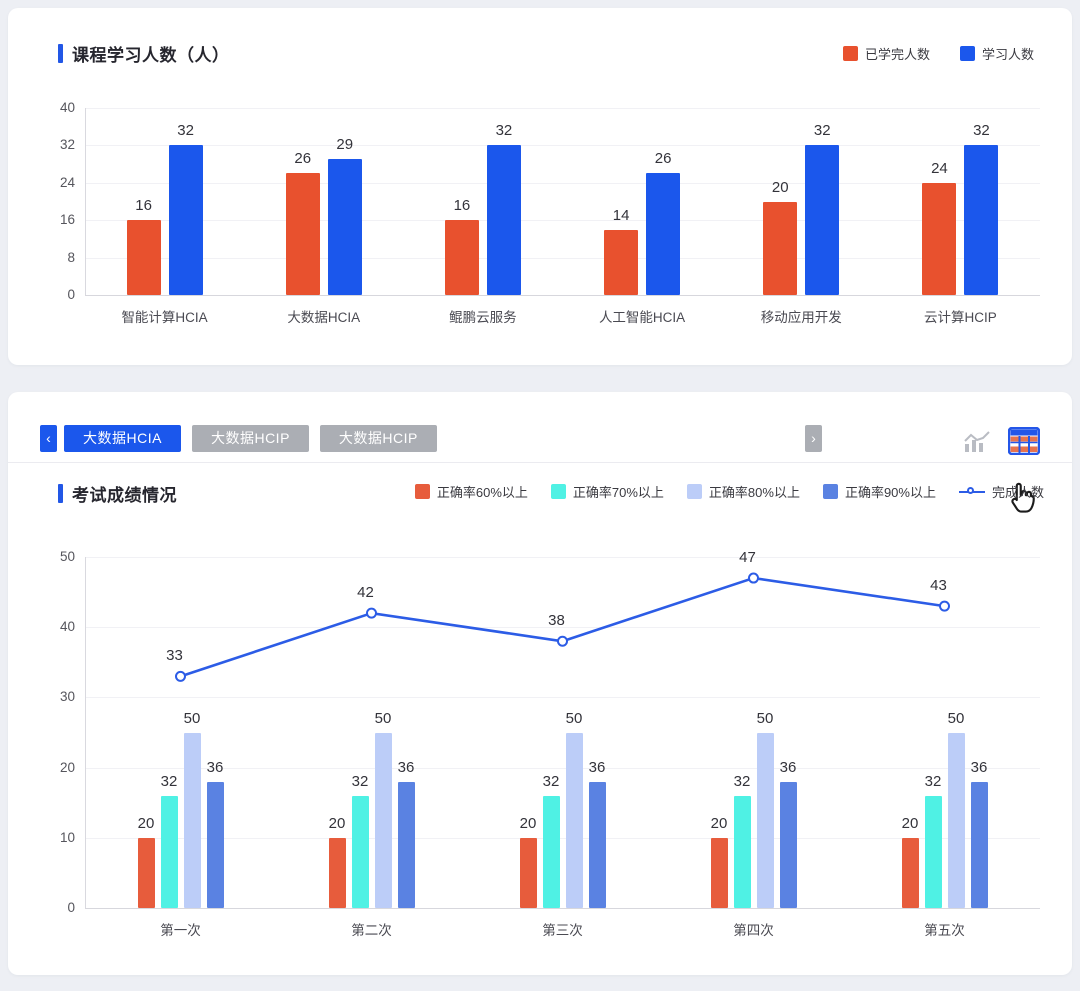  I want to click on category-label: 第四次, so click(753, 930).